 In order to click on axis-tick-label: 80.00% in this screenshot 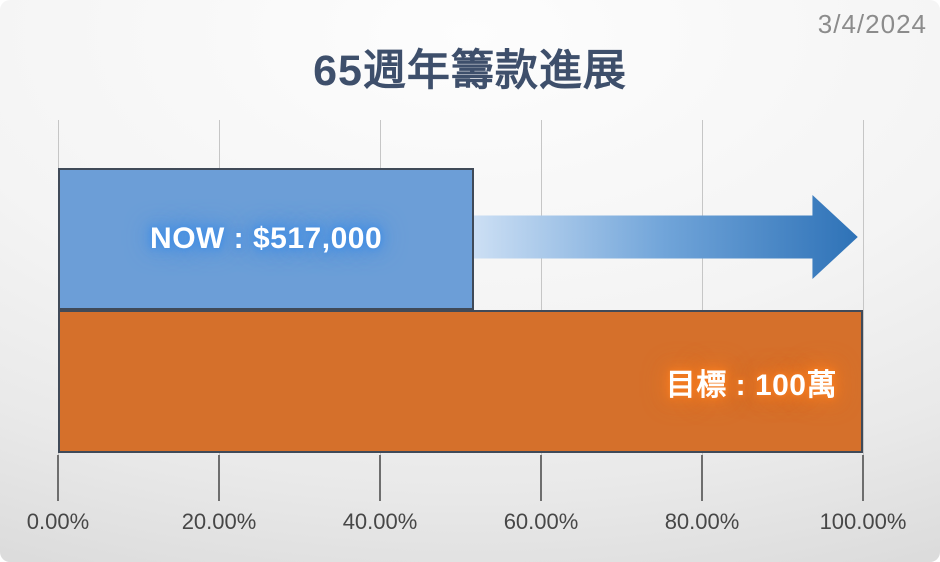, I will do `click(702, 521)`.